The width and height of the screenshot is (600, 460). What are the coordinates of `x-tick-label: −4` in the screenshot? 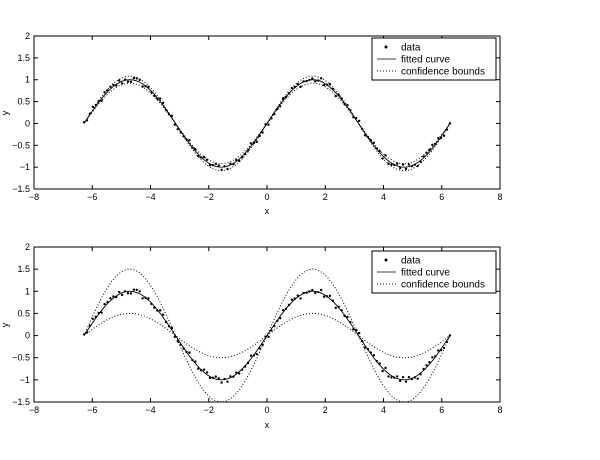 It's located at (150, 197).